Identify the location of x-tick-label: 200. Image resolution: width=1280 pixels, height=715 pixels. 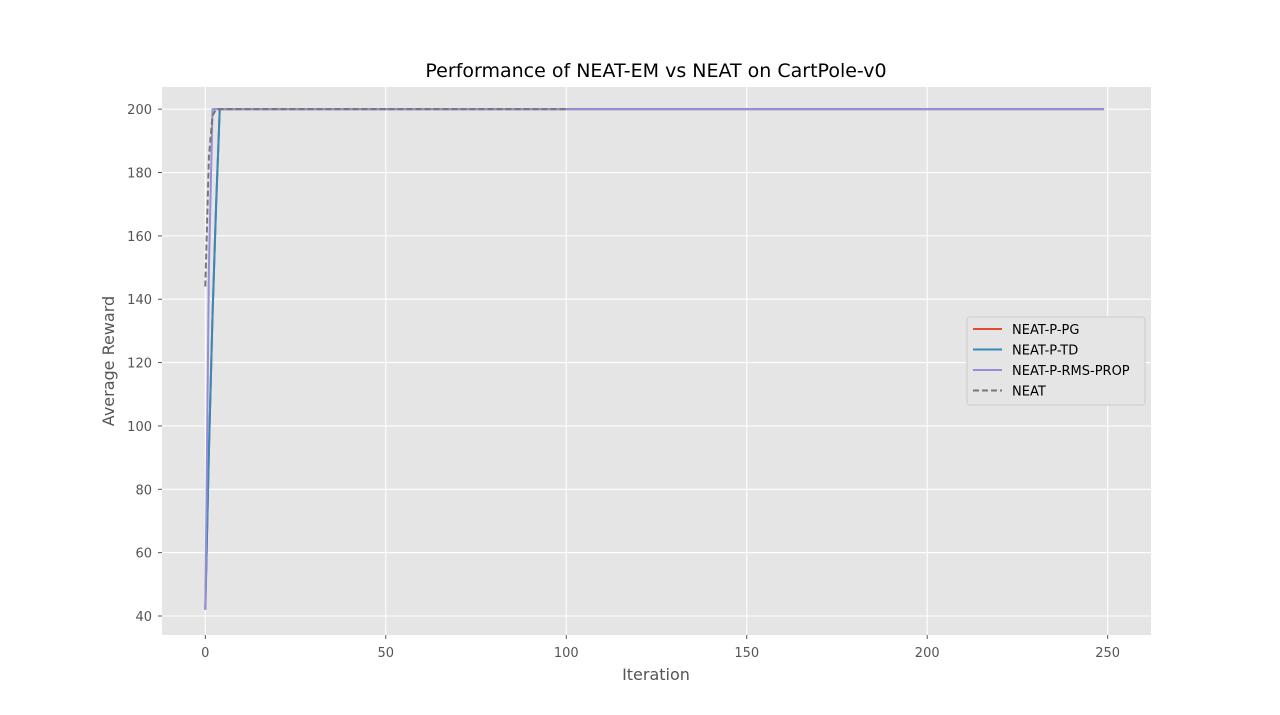
(927, 653).